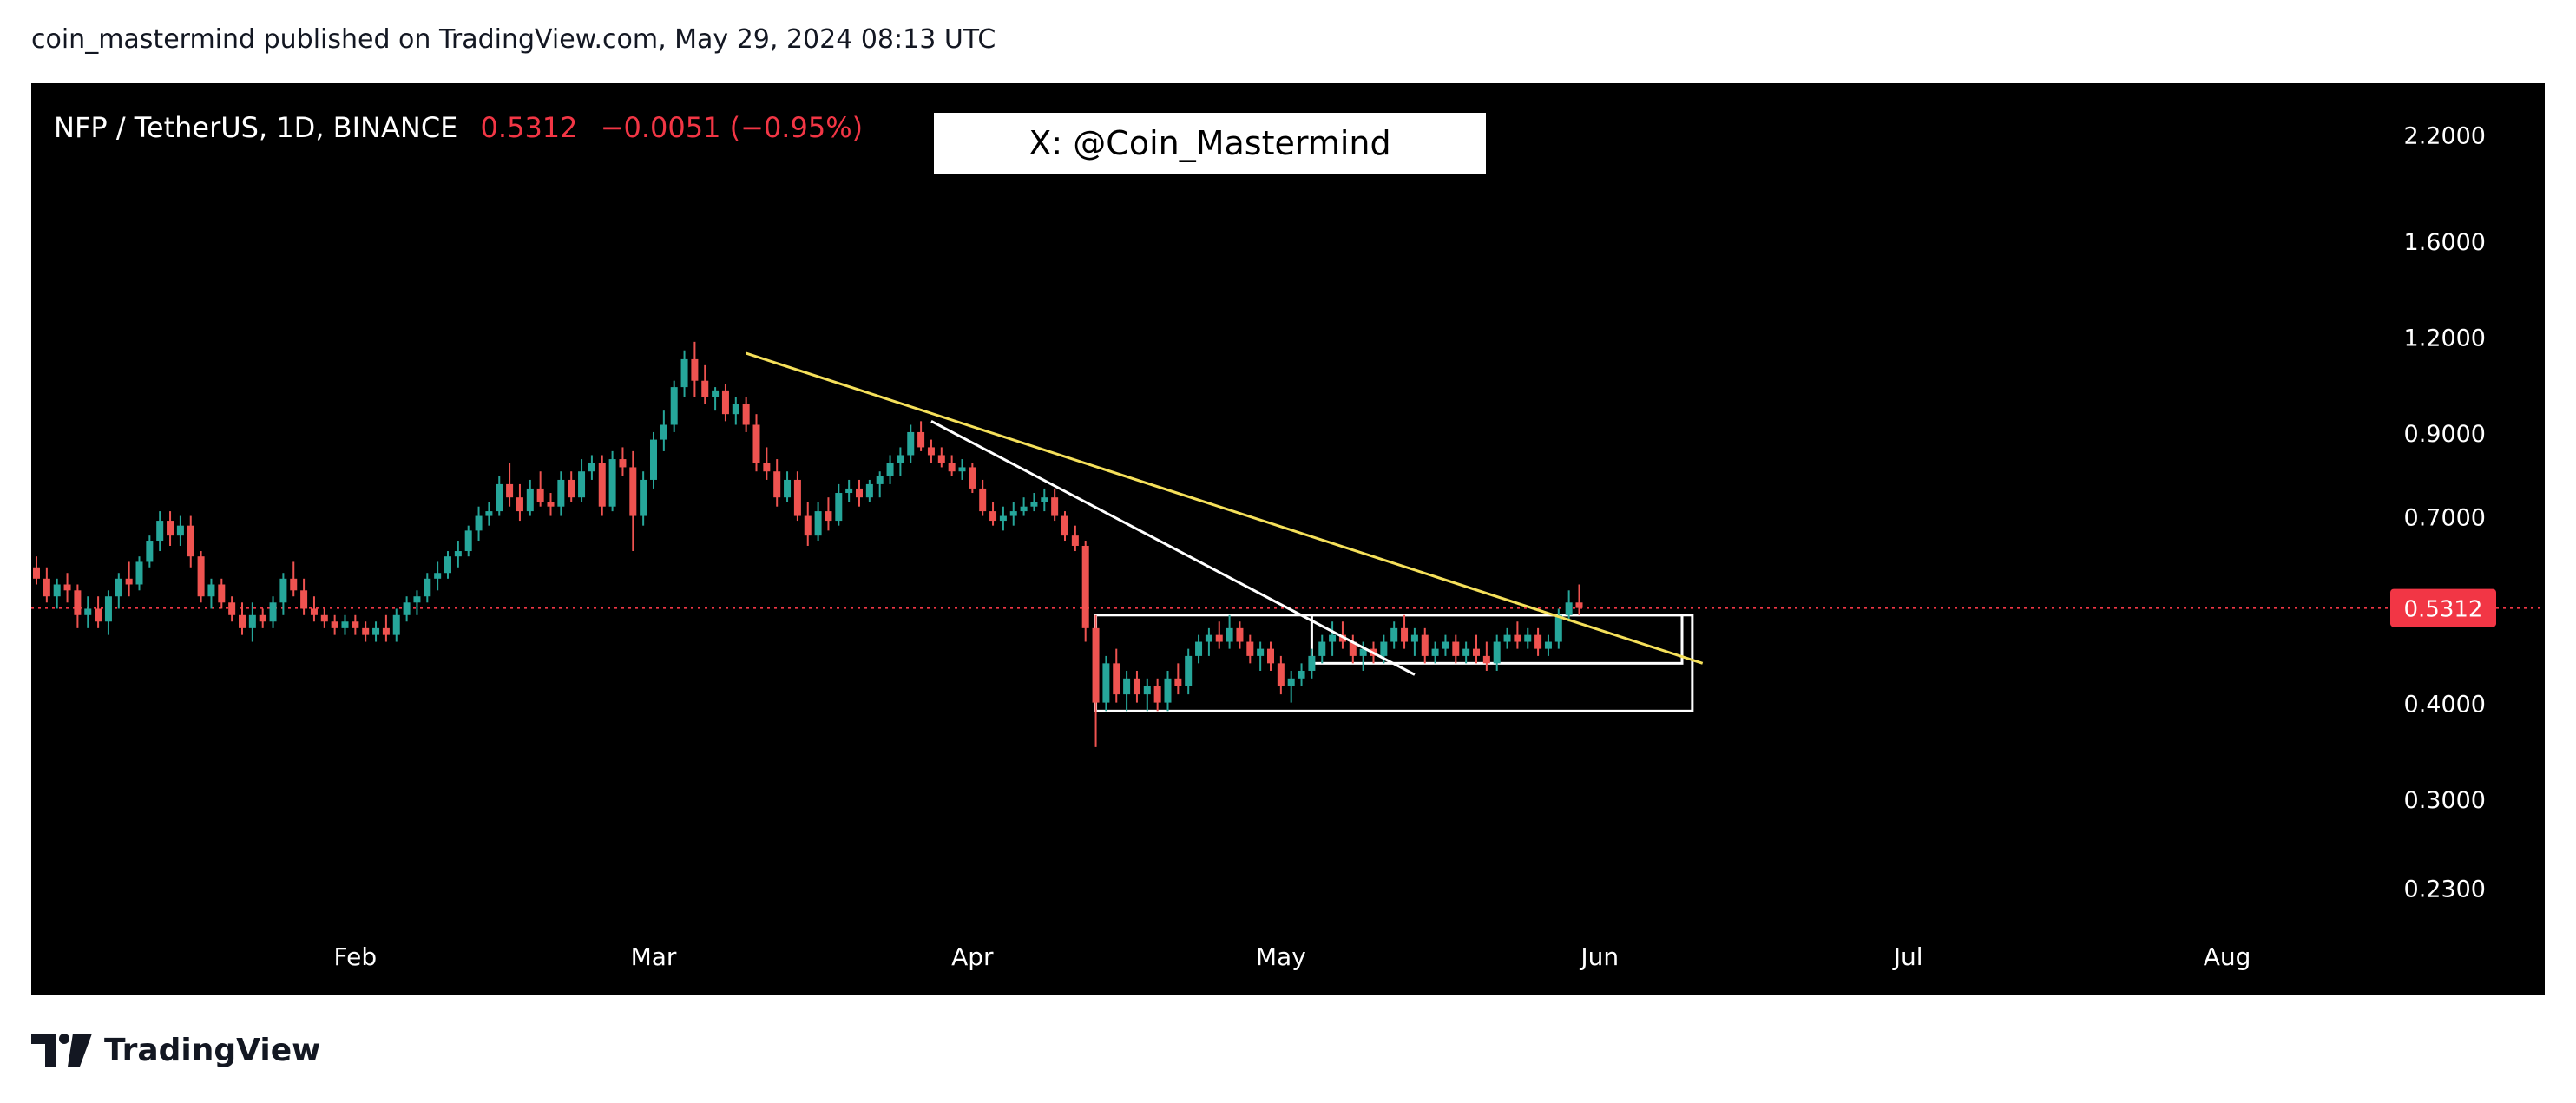  What do you see at coordinates (654, 957) in the screenshot?
I see `x-tick-label: Mar` at bounding box center [654, 957].